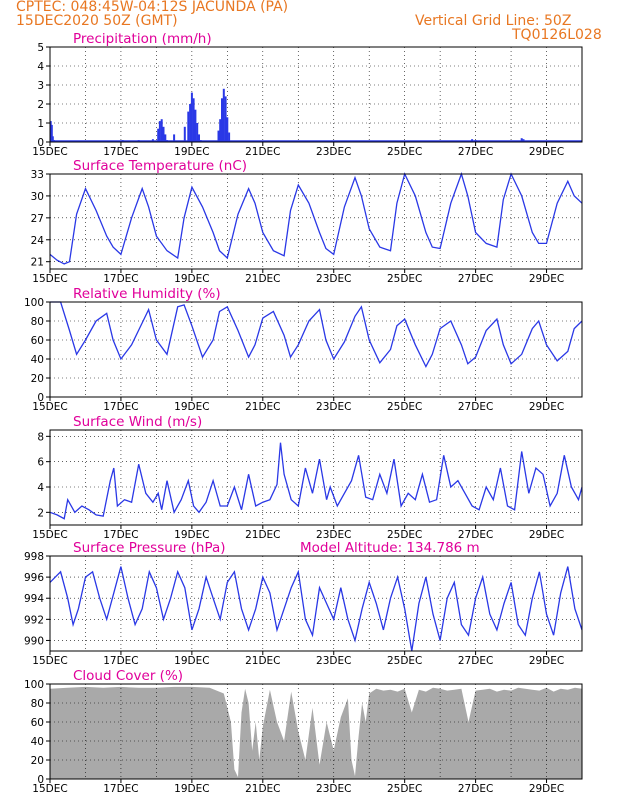 Image resolution: width=618 pixels, height=800 pixels. What do you see at coordinates (40, 398) in the screenshot?
I see `y-tick-label: 0` at bounding box center [40, 398].